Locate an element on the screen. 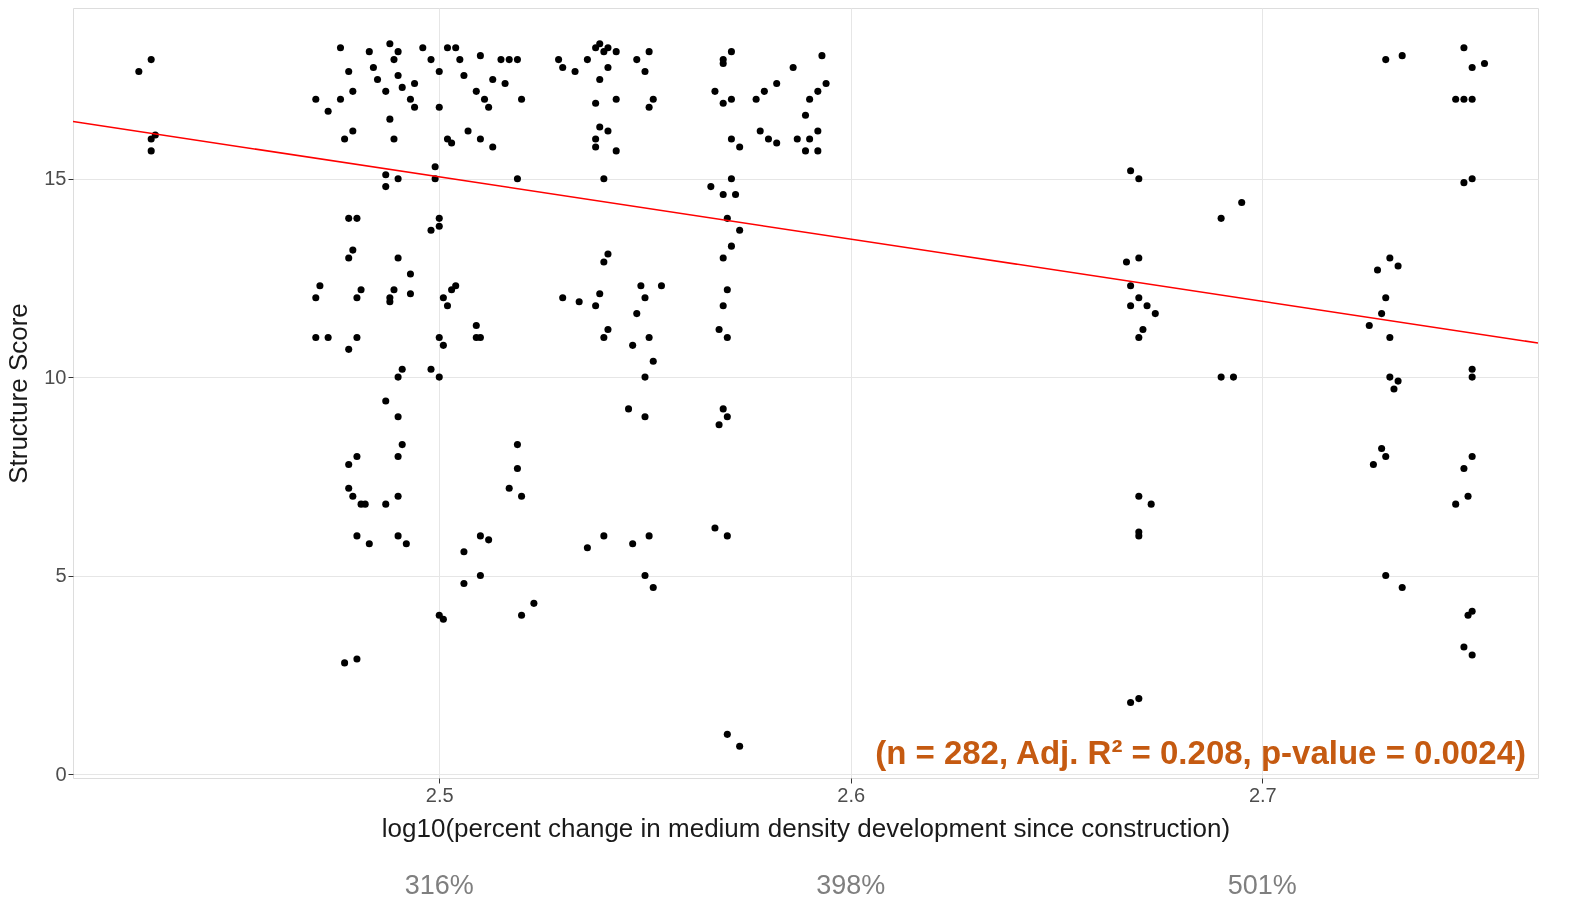 This screenshot has height=905, width=1573. y-tick-label: 0 is located at coordinates (61, 773).